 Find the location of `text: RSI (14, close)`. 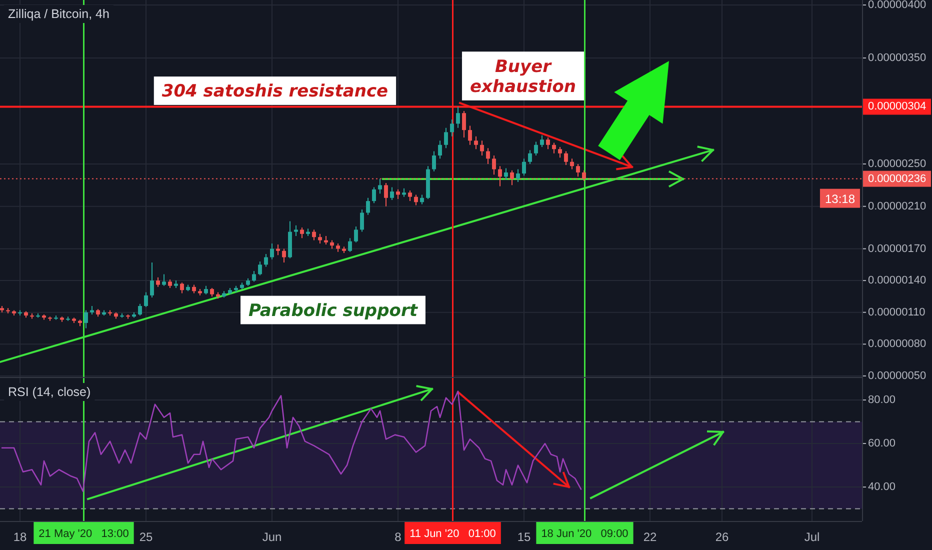

text: RSI (14, close) is located at coordinates (49, 392).